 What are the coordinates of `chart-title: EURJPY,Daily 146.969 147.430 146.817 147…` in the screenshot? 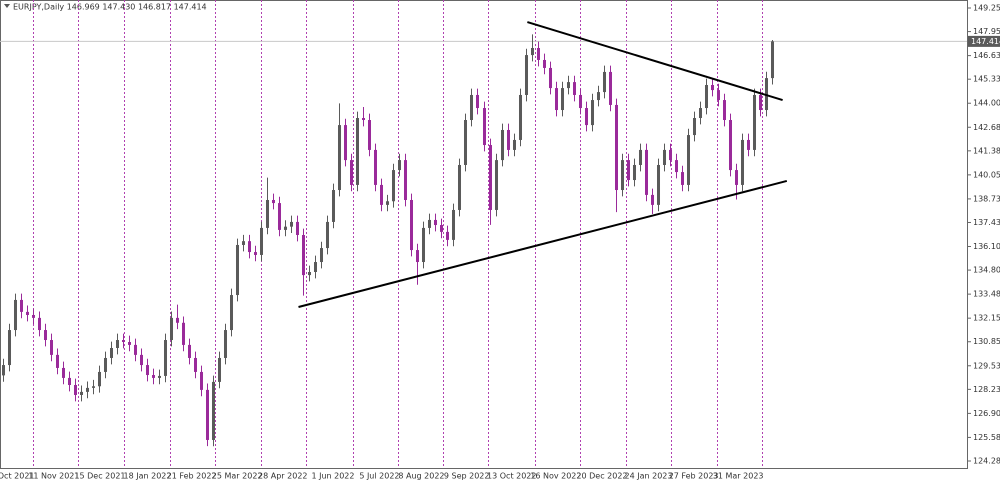 It's located at (110, 7).